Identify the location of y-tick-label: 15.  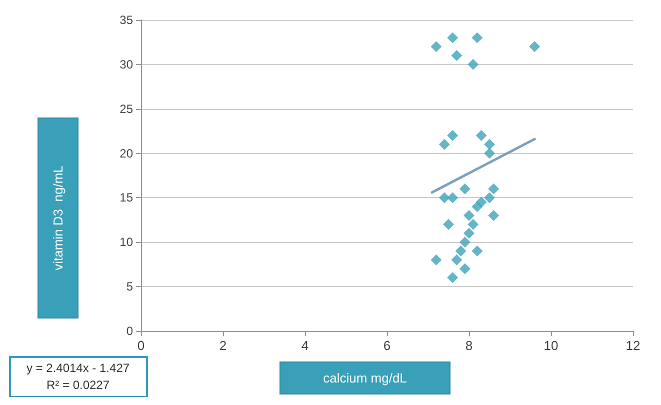
(127, 197).